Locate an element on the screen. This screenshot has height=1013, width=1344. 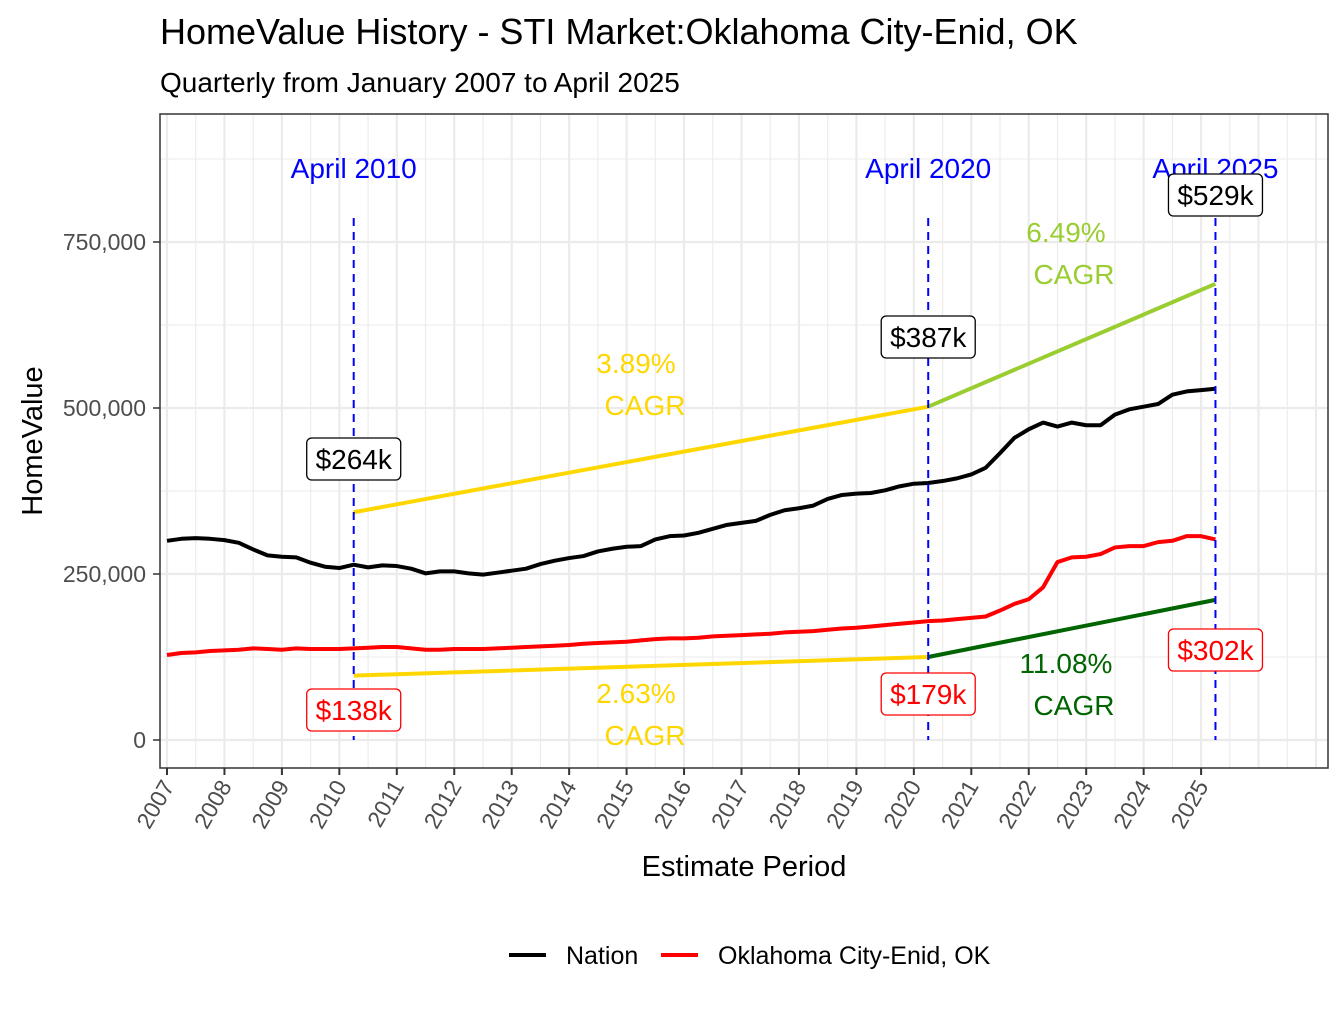
x-tick-label: 2017 is located at coordinates (730, 804).